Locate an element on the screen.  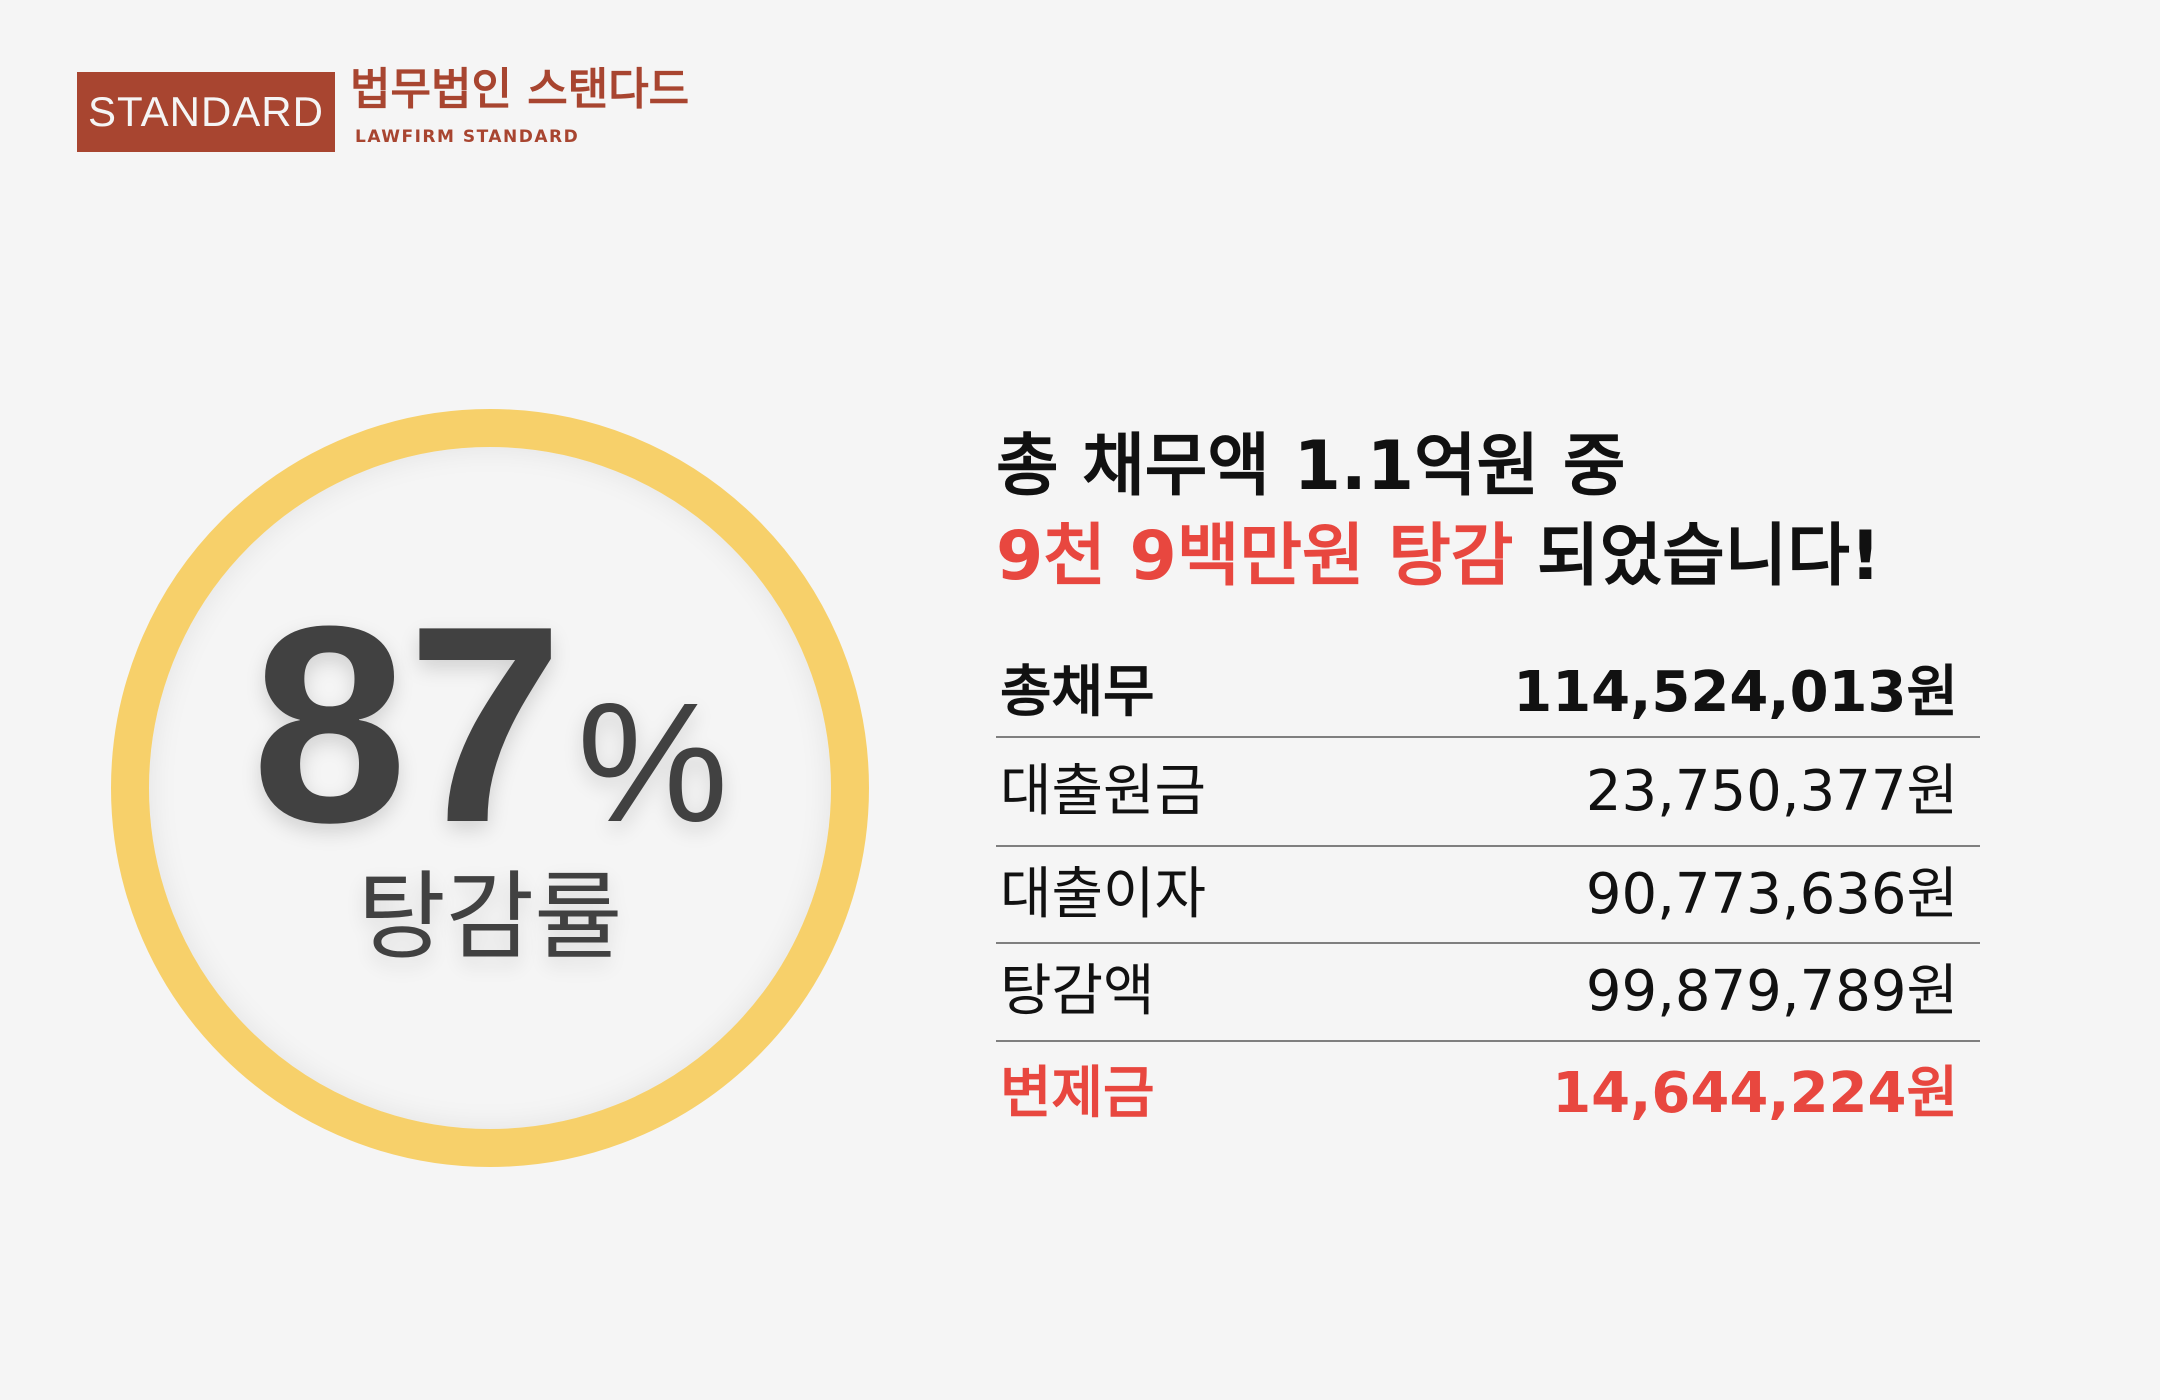
rate-unit: % is located at coordinates (653, 763).